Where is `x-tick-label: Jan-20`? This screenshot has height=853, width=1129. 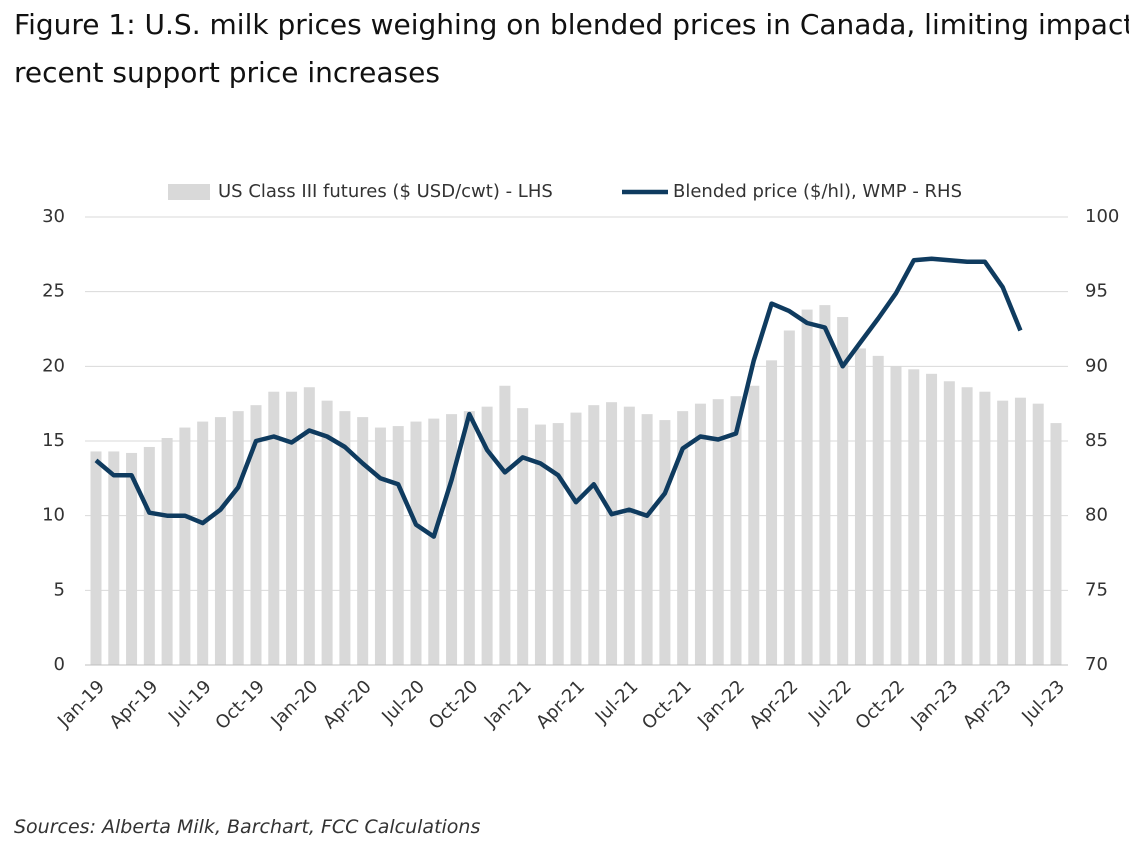 x-tick-label: Jan-20 is located at coordinates (294, 704).